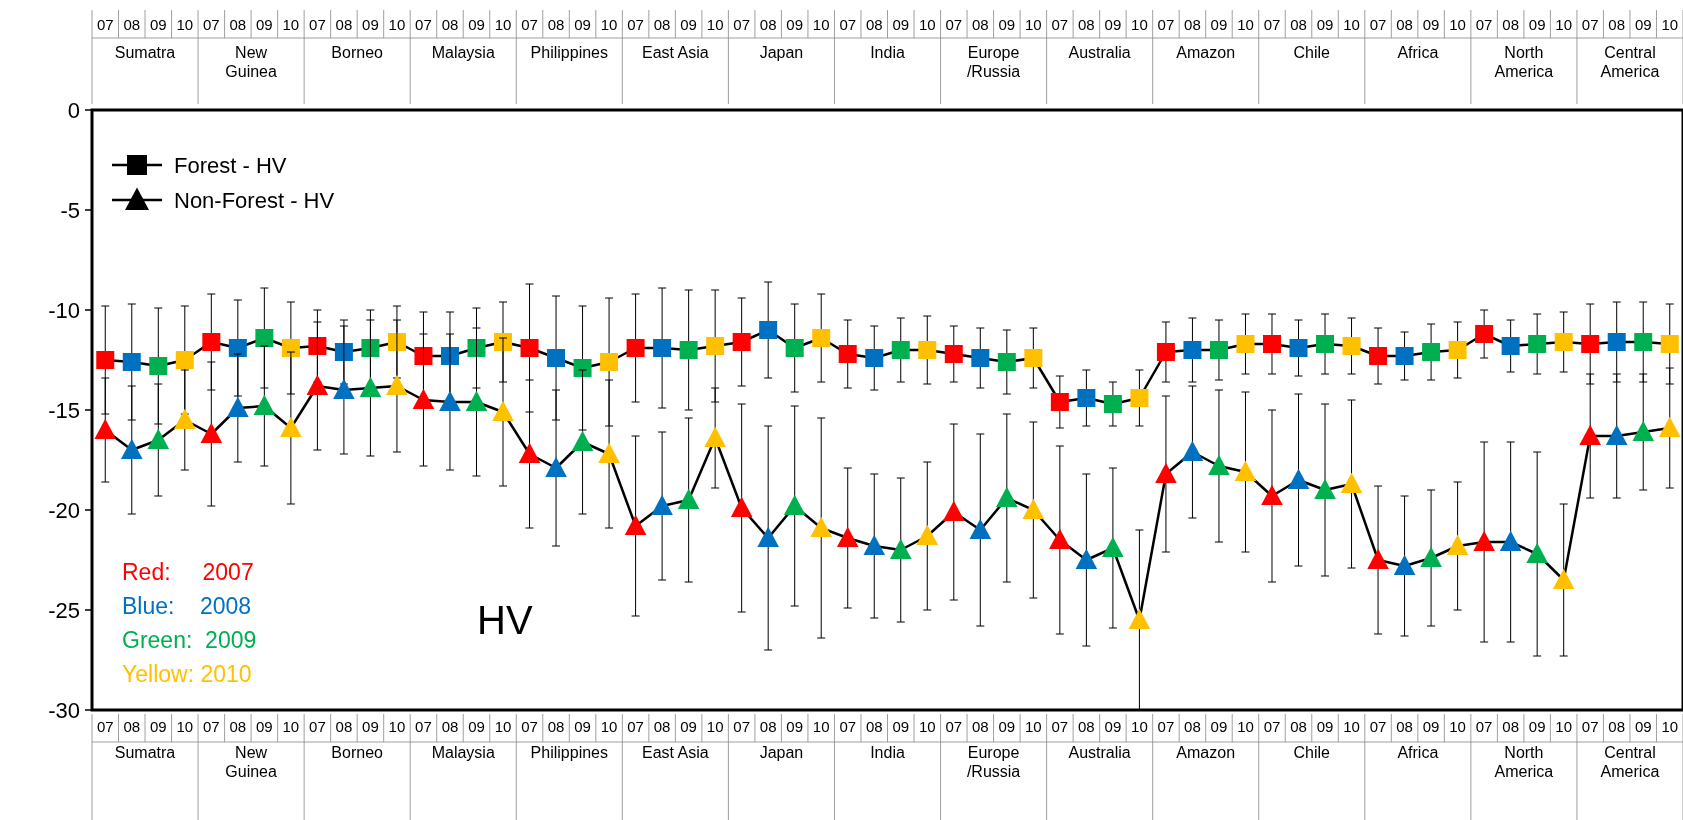 Image resolution: width=1683 pixels, height=820 pixels. Describe the element at coordinates (1418, 752) in the screenshot. I see `text: Africa` at that location.